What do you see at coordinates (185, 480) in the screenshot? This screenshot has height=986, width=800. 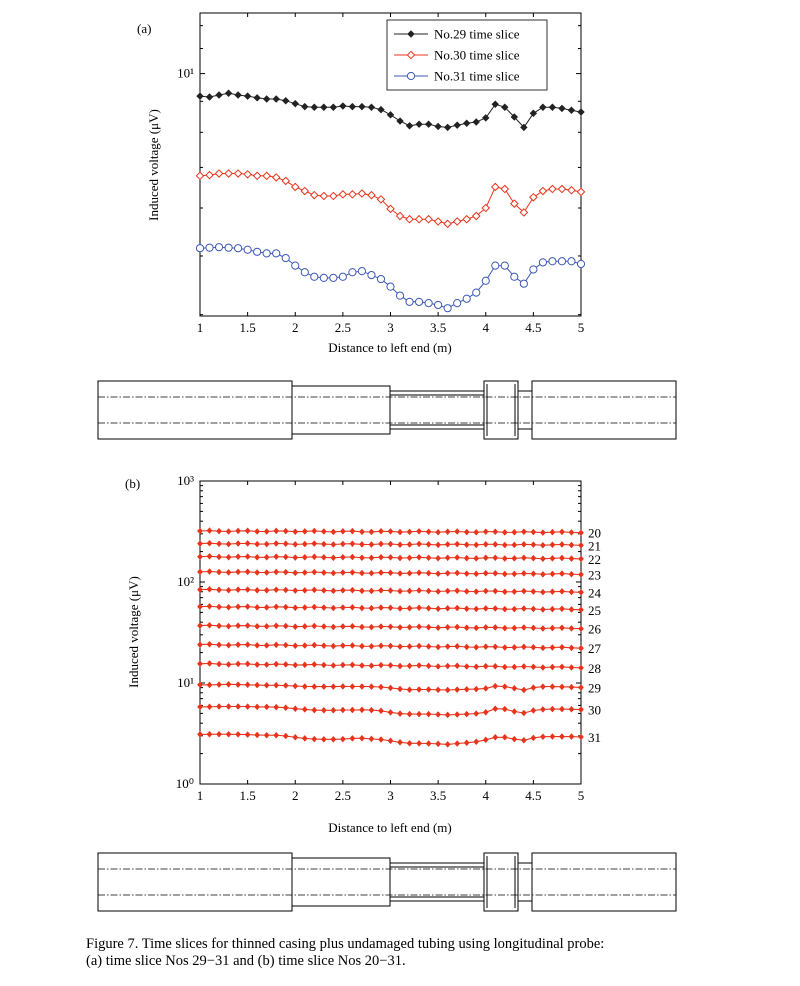 I see `y-tick-label-b: 10³` at bounding box center [185, 480].